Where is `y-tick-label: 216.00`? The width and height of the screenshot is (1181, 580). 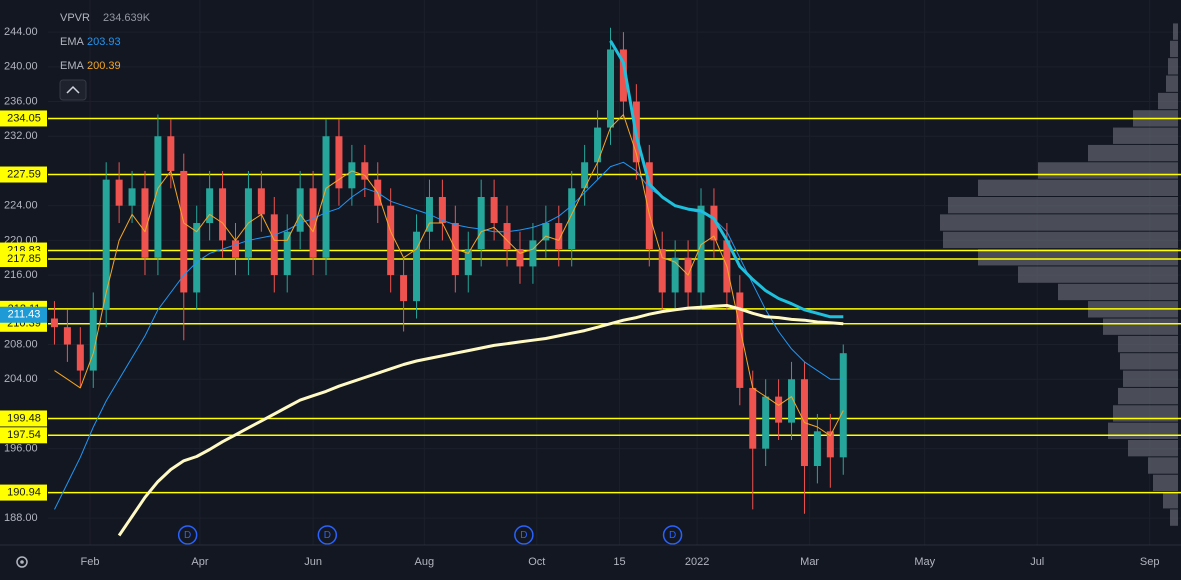
y-tick-label: 216.00 is located at coordinates (21, 275).